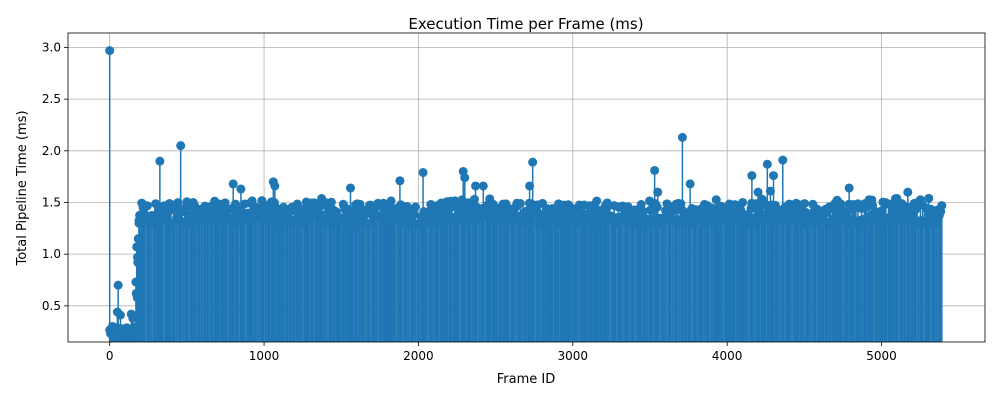 This screenshot has width=1000, height=400. What do you see at coordinates (22, 188) in the screenshot?
I see `y-axis-label: Total Pipeline Time (ms)` at bounding box center [22, 188].